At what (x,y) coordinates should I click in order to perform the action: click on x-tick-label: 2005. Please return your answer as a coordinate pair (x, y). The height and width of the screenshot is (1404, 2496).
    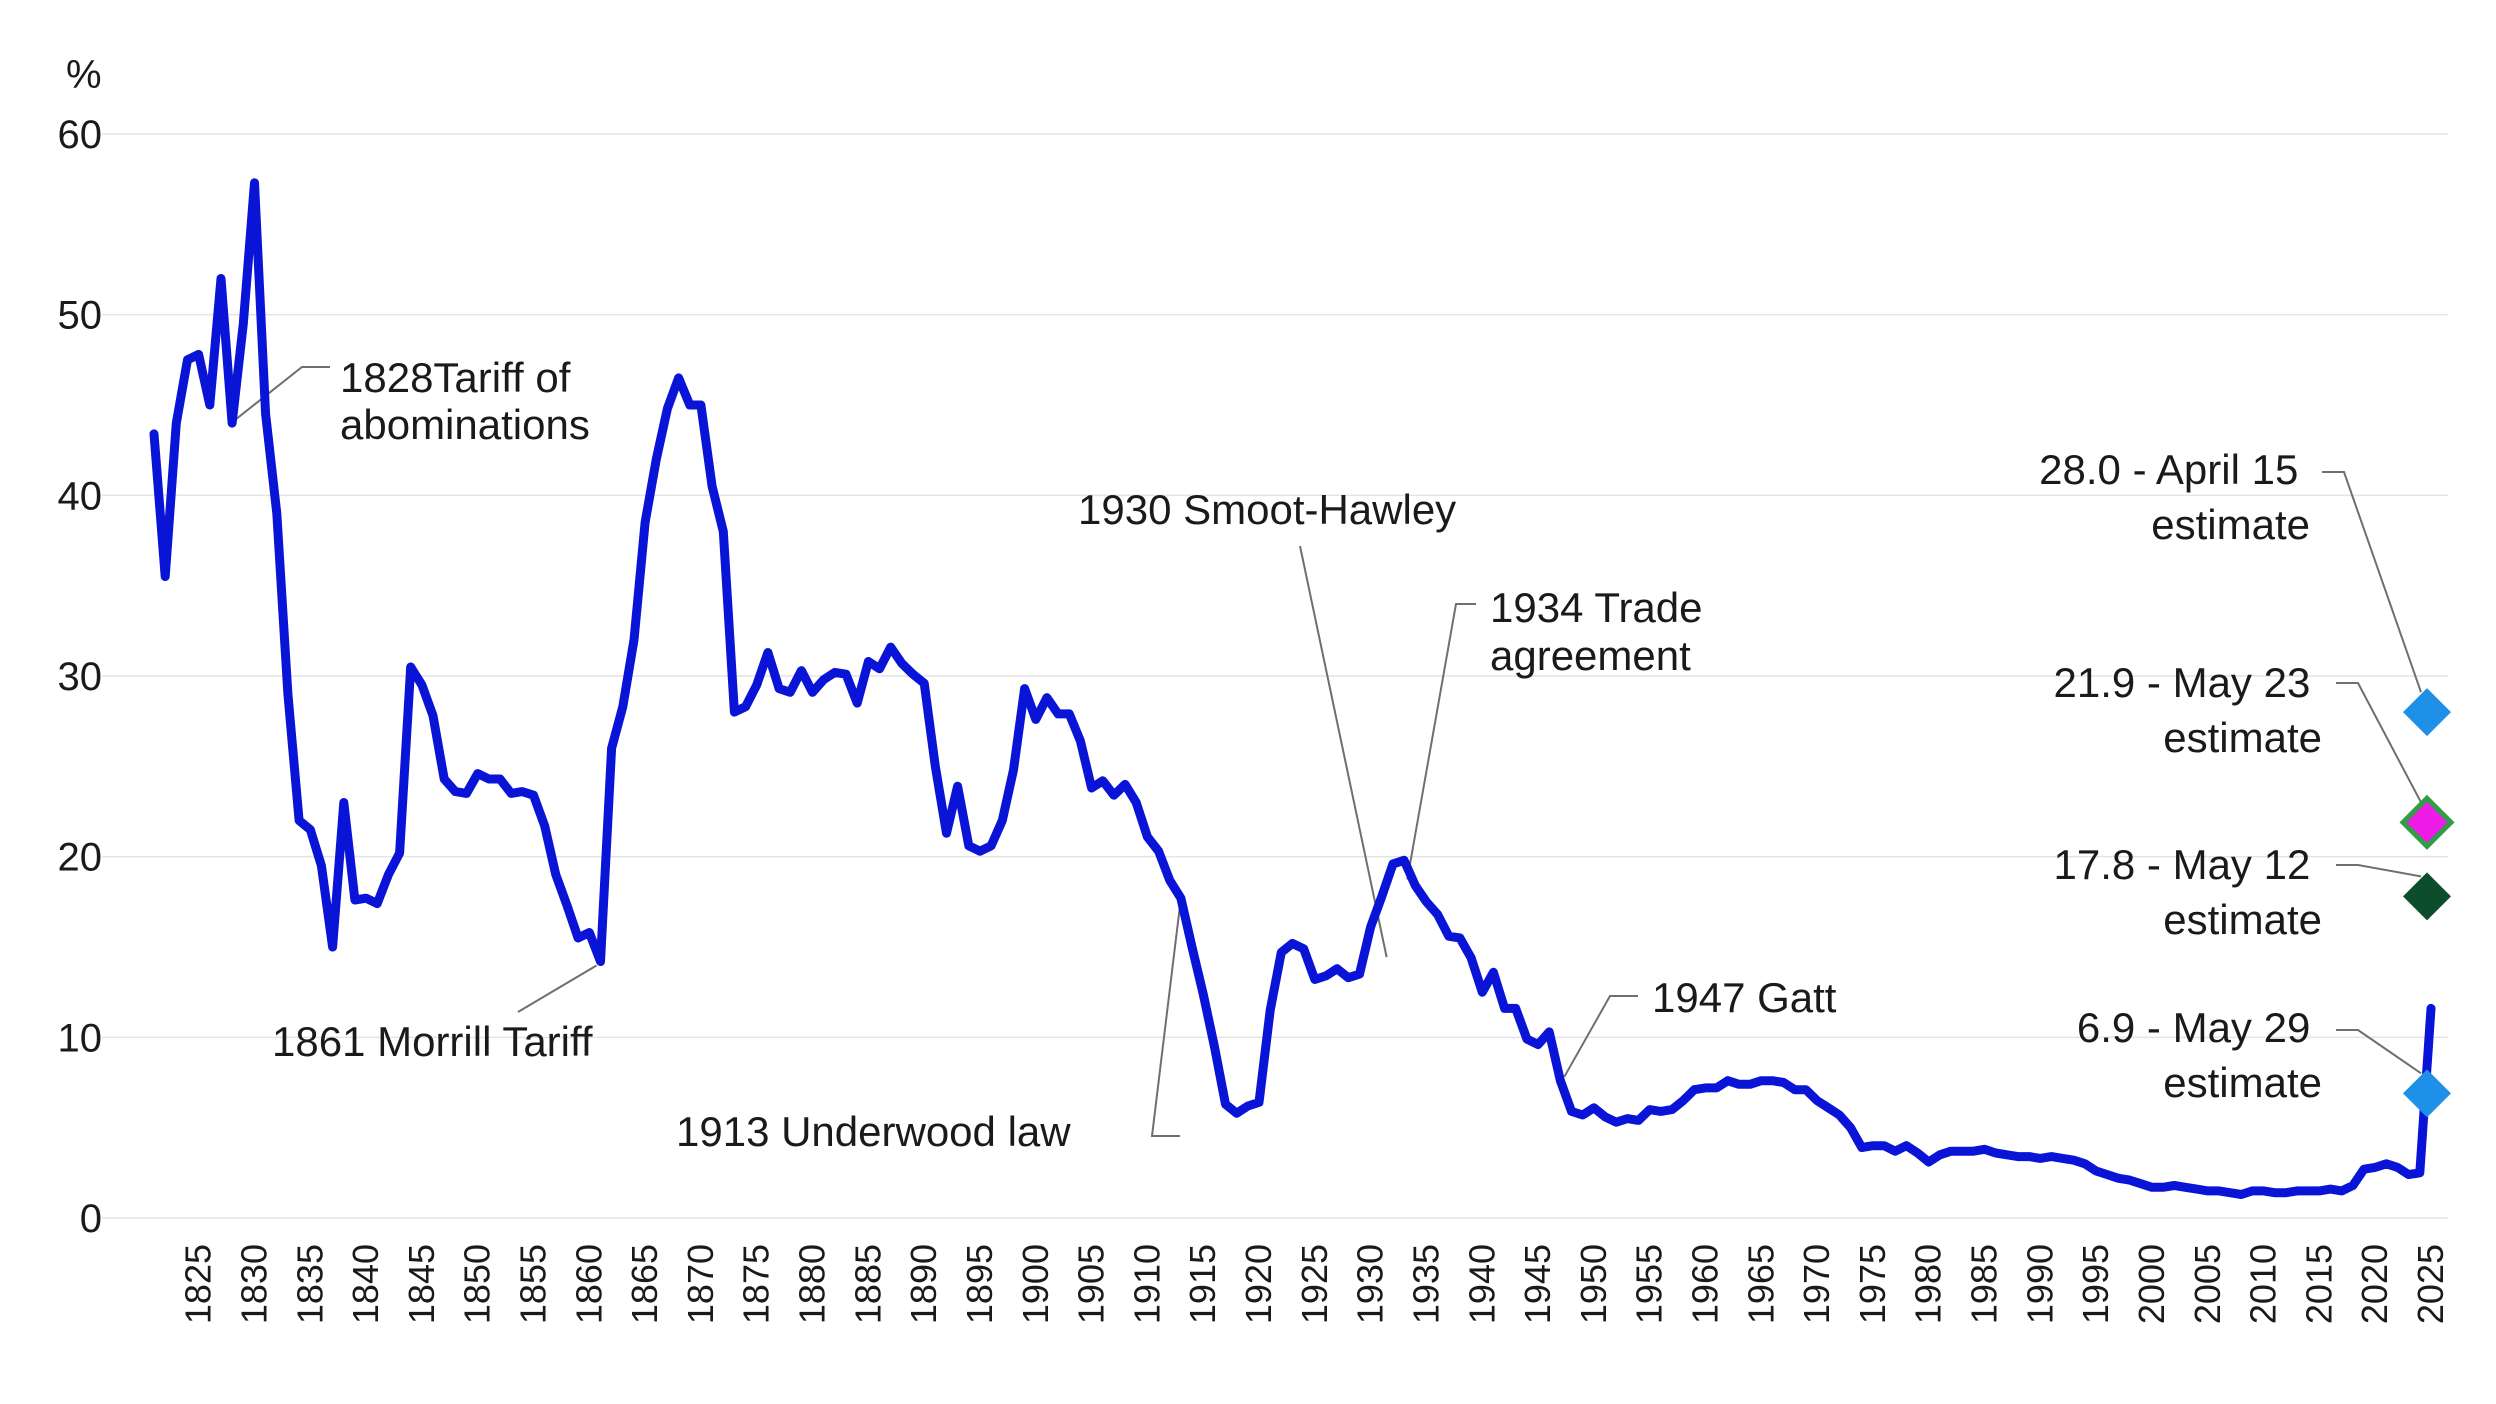
    Looking at the image, I should click on (2207, 1284).